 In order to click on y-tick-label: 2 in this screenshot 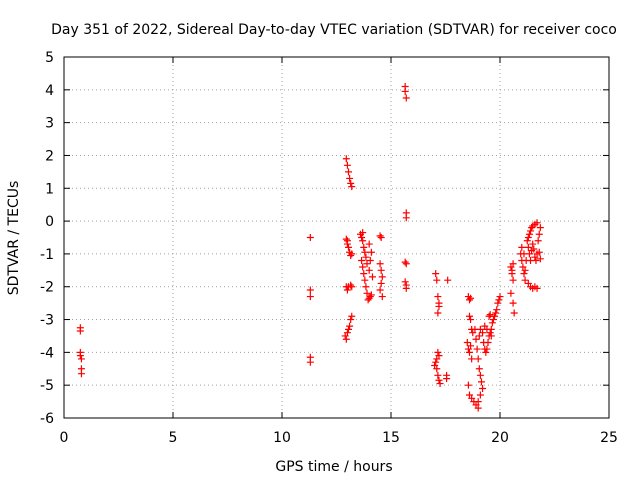, I will do `click(49, 156)`.